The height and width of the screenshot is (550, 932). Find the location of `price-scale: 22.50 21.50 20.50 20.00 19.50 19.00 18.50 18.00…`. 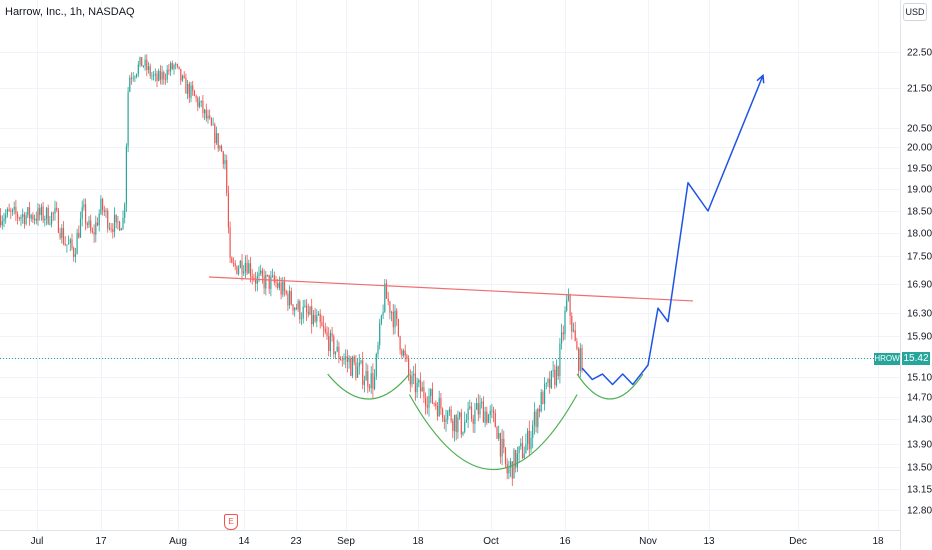

price-scale: 22.50 21.50 20.50 20.00 19.50 19.00 18.50 18.00… is located at coordinates (919, 282).